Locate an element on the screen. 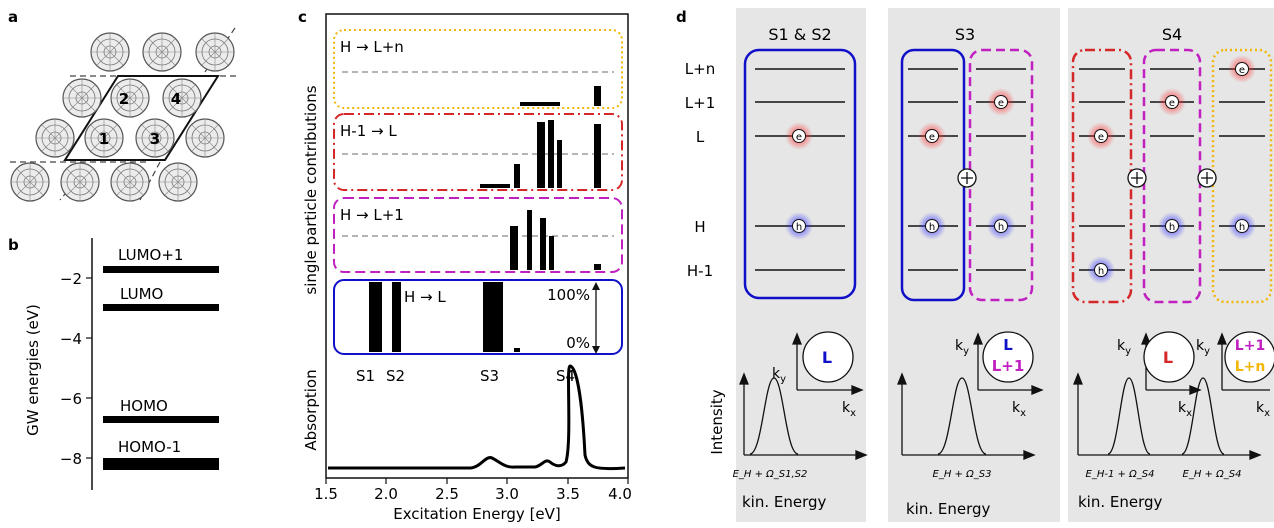 Image resolution: width=1274 pixels, height=528 pixels. scale-label-0: 0% is located at coordinates (578, 343).